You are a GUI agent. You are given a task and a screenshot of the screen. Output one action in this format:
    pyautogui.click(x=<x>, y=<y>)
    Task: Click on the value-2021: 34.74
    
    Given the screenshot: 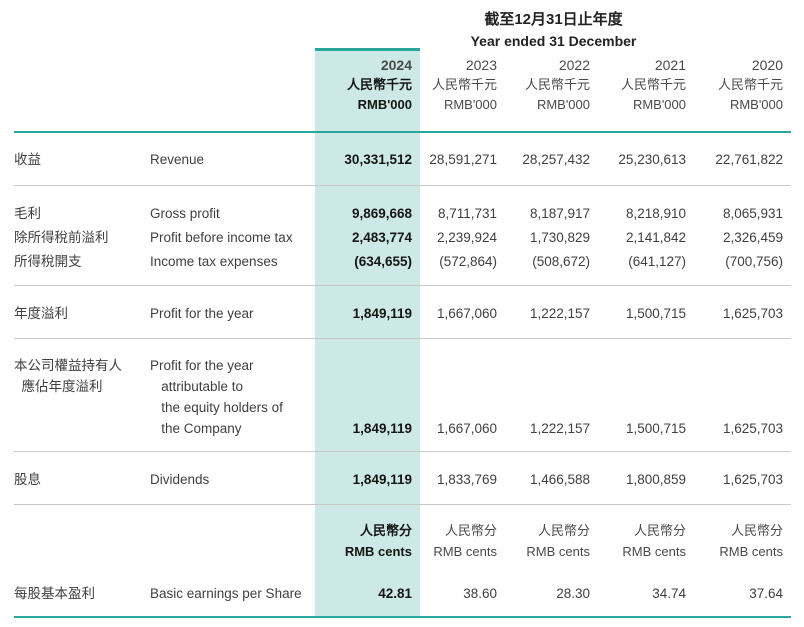 What is the action you would take?
    pyautogui.click(x=646, y=590)
    